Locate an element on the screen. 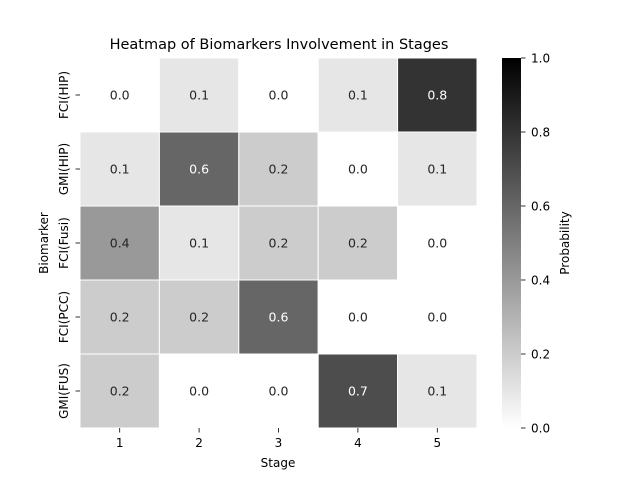 Image resolution: width=640 pixels, height=480 pixels. x-tick-label: 3 is located at coordinates (279, 443).